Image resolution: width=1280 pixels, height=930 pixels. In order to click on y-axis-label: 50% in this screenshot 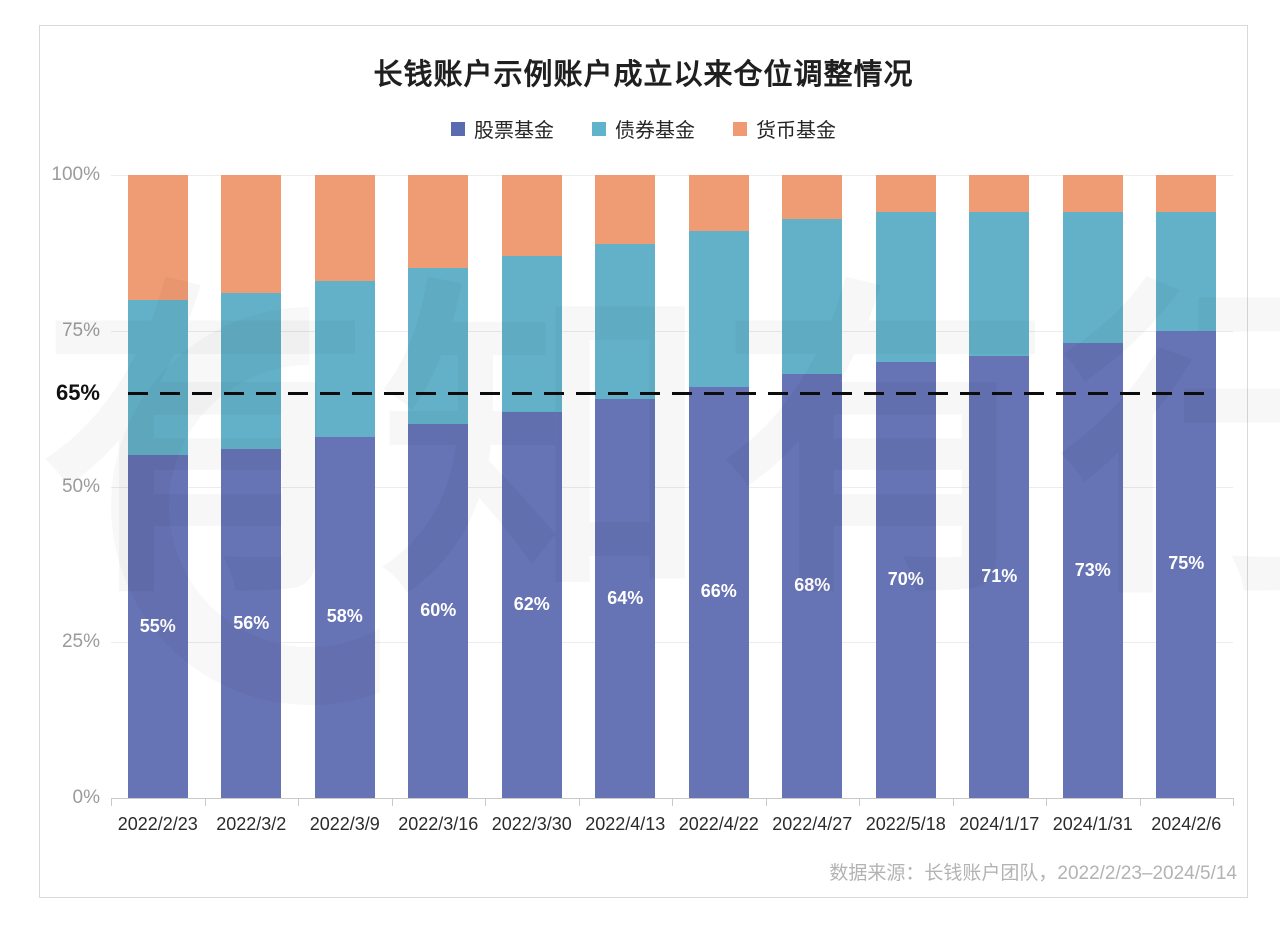, I will do `click(80, 486)`.